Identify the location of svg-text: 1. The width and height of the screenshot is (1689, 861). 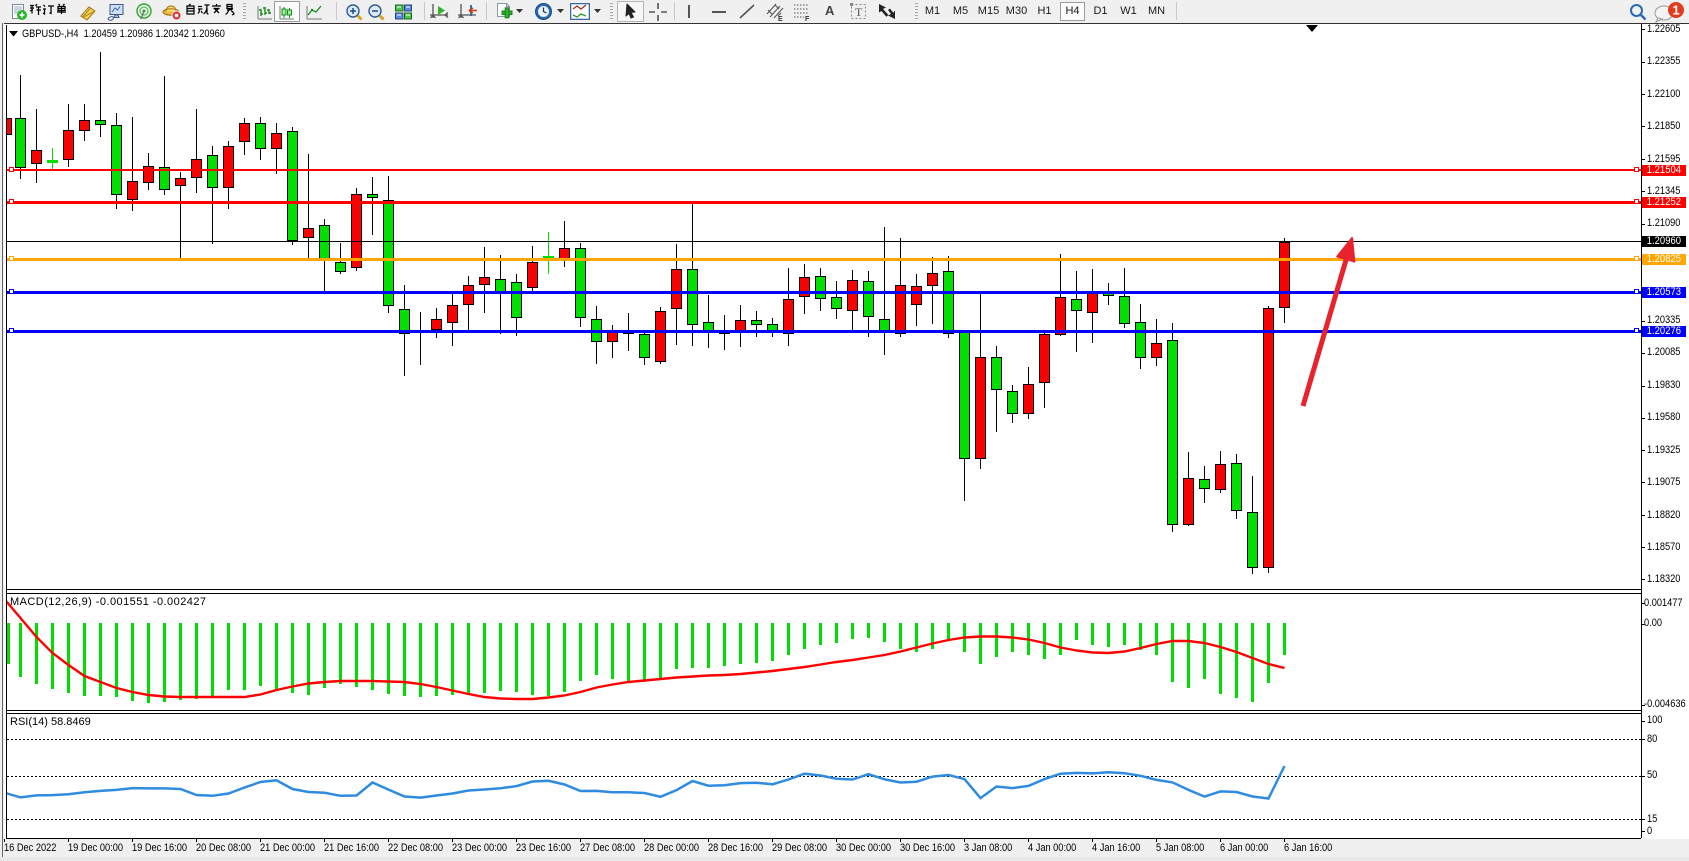
(1675, 10).